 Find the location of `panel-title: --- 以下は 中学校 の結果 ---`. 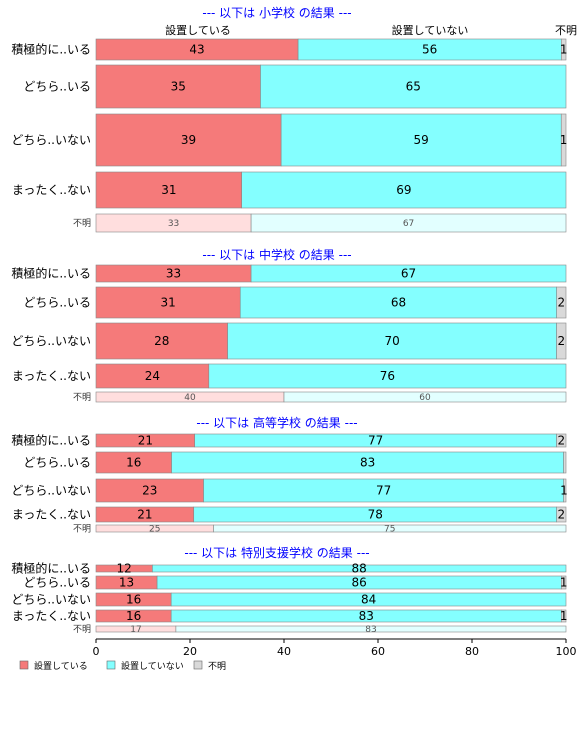

panel-title: --- 以下は 中学校 の結果 --- is located at coordinates (276, 254).